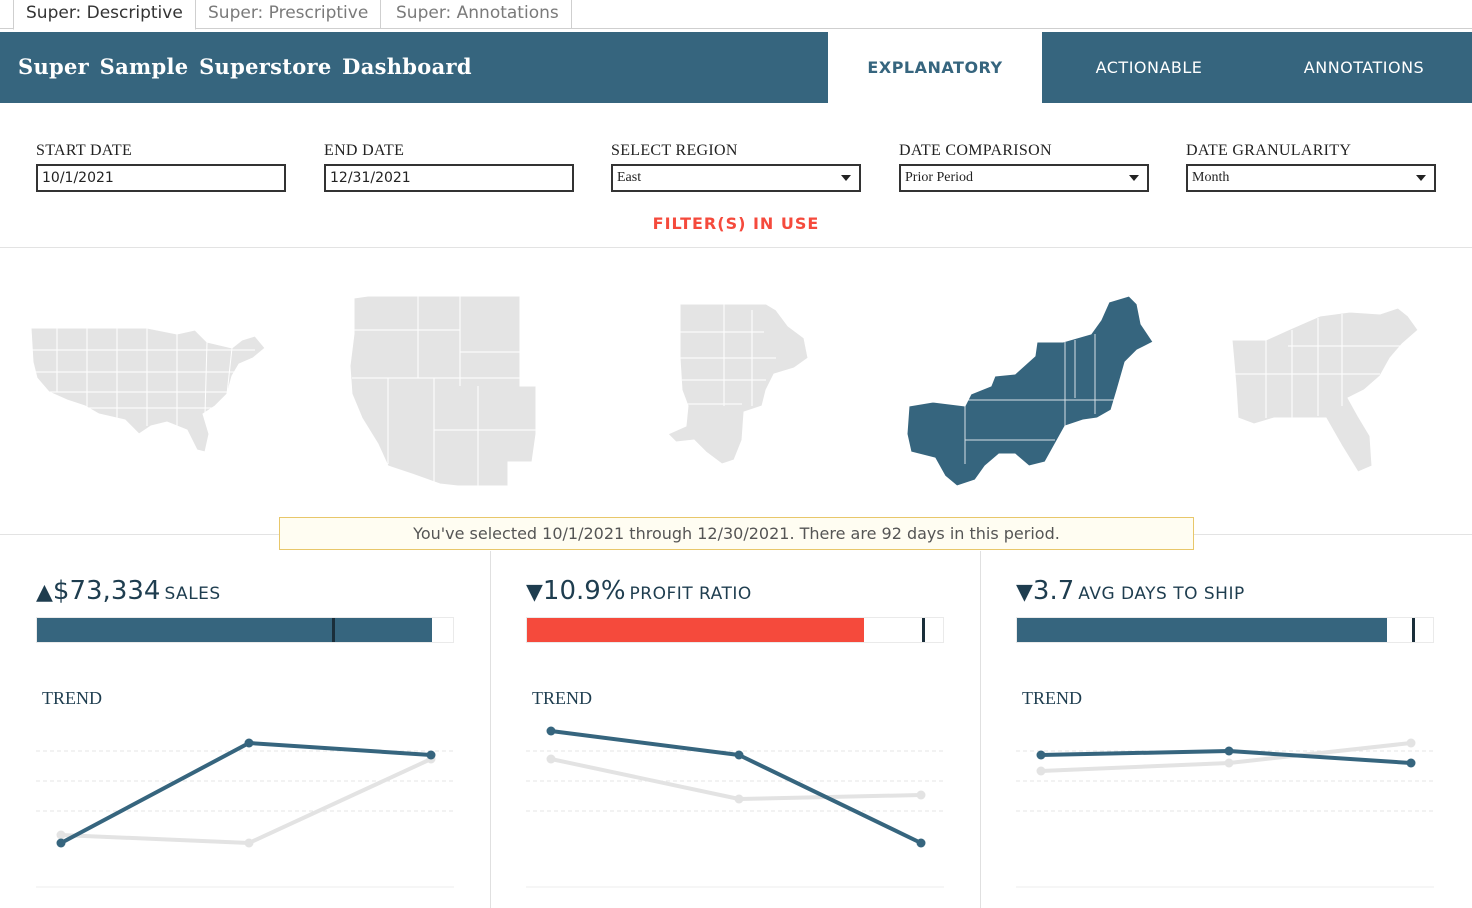 This screenshot has width=1472, height=908. Describe the element at coordinates (629, 177) in the screenshot. I see `region-select-value: East` at that location.